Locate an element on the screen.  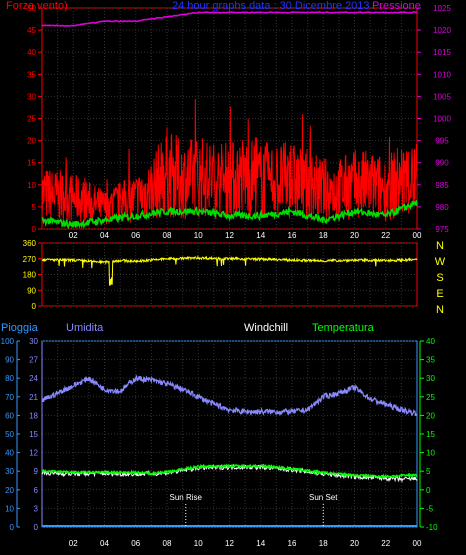
humidity-x-tick-label: 06 is located at coordinates (135, 543).